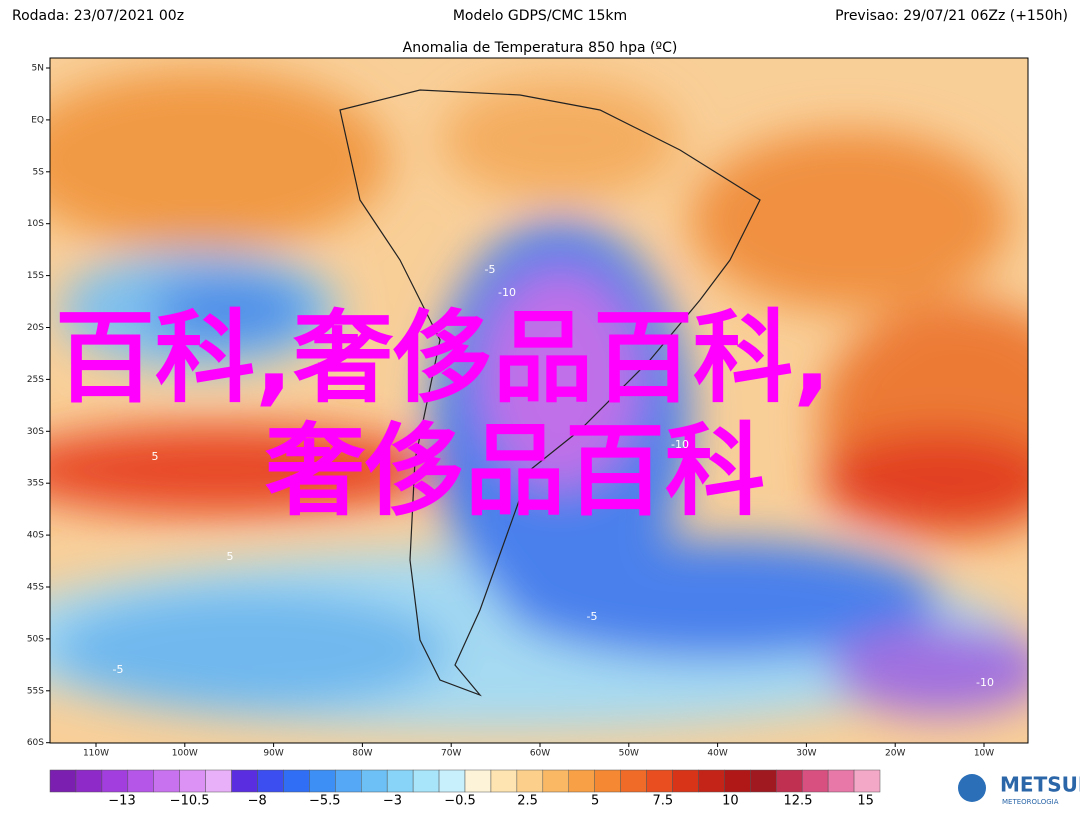 The height and width of the screenshot is (816, 1080). What do you see at coordinates (35, 380) in the screenshot?
I see `lat-label: 25S` at bounding box center [35, 380].